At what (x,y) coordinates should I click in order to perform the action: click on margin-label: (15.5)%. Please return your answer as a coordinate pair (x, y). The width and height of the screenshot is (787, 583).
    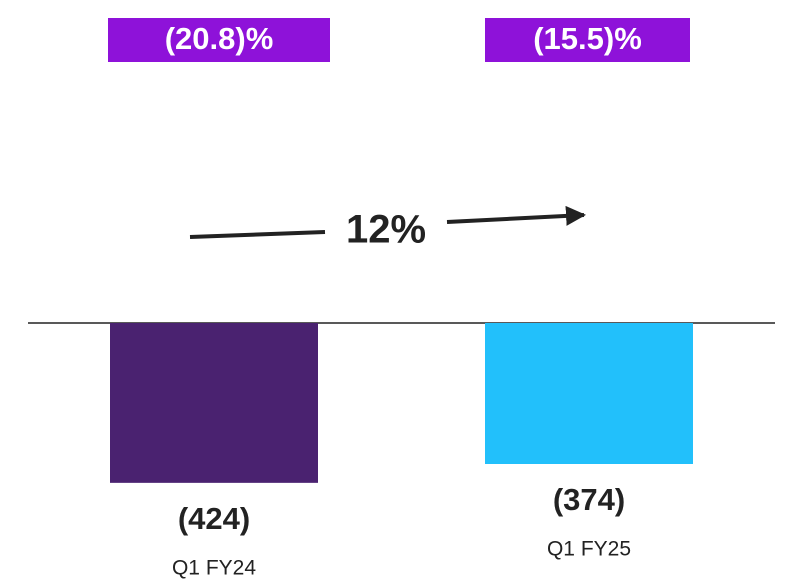
    Looking at the image, I should click on (587, 38).